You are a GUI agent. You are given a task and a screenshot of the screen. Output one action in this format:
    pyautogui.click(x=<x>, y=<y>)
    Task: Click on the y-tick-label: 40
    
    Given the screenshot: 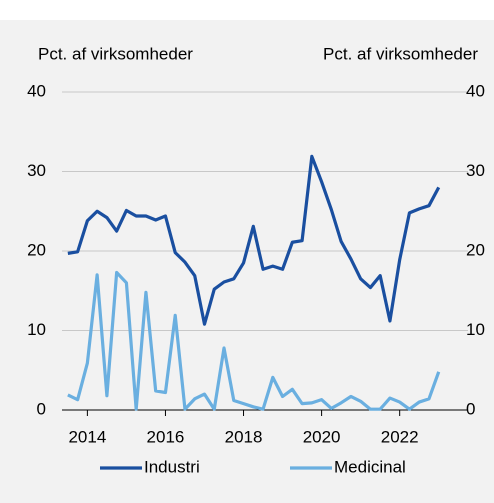 What is the action you would take?
    pyautogui.click(x=36, y=90)
    